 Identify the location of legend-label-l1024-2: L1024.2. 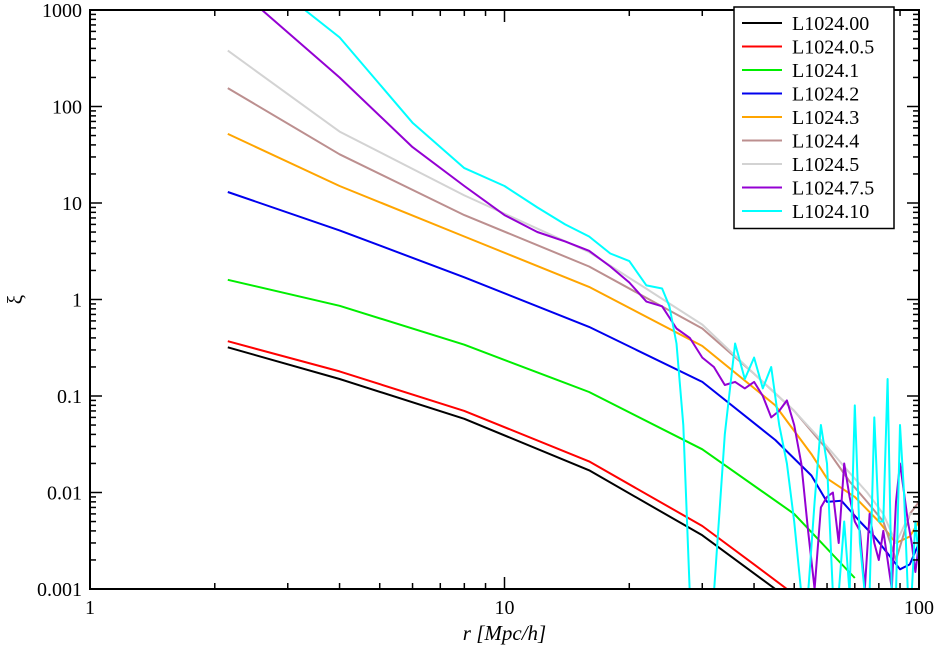
(825, 95).